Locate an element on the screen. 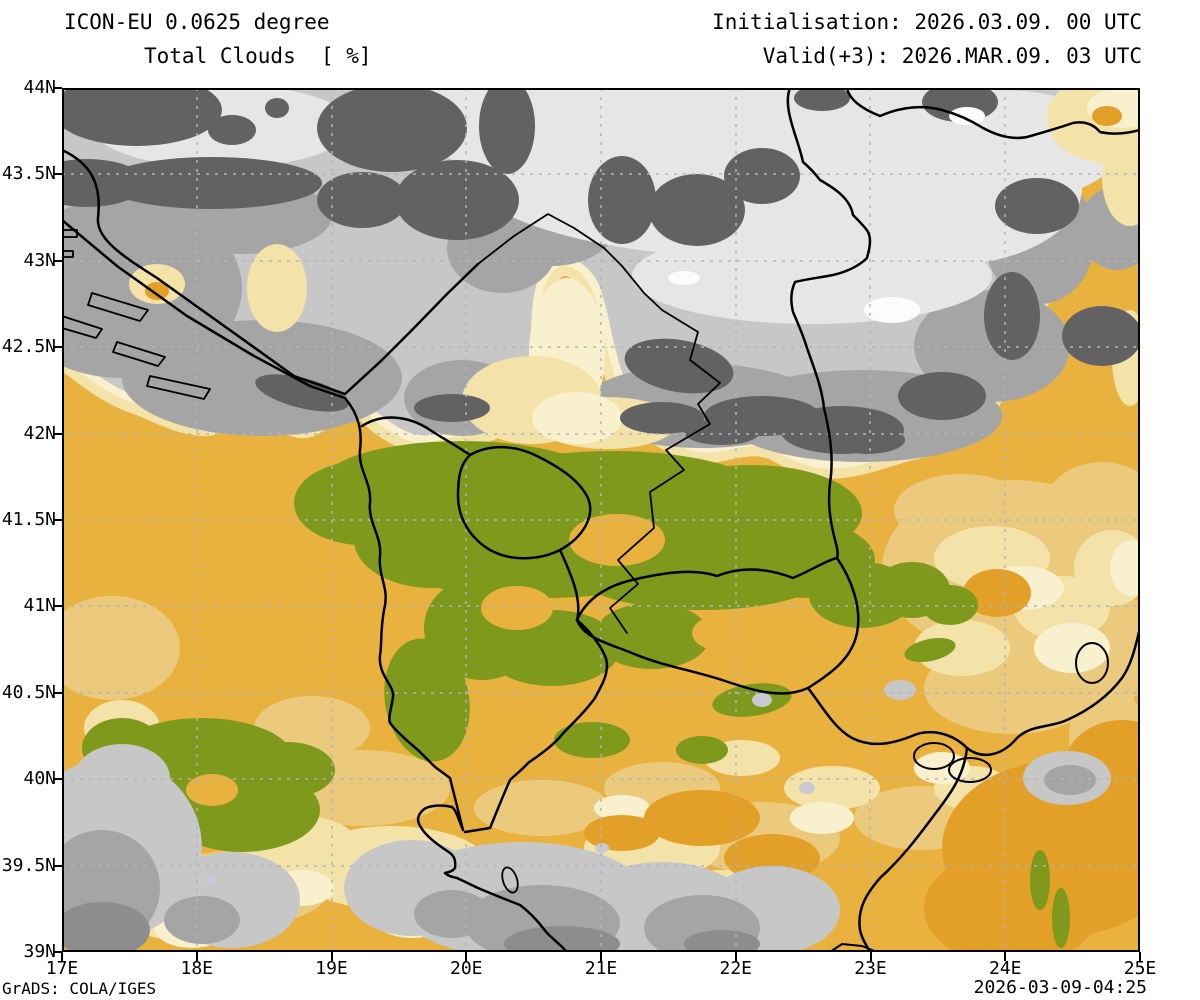  lat-tick-label: 39.5N is located at coordinates (28, 865).